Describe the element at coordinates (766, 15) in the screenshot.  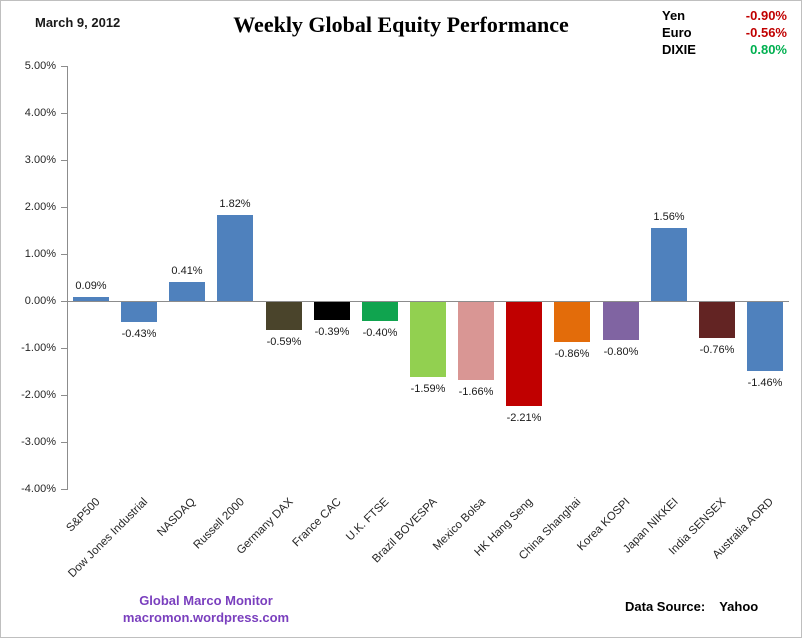
I see `fx-value: -0.90%` at that location.